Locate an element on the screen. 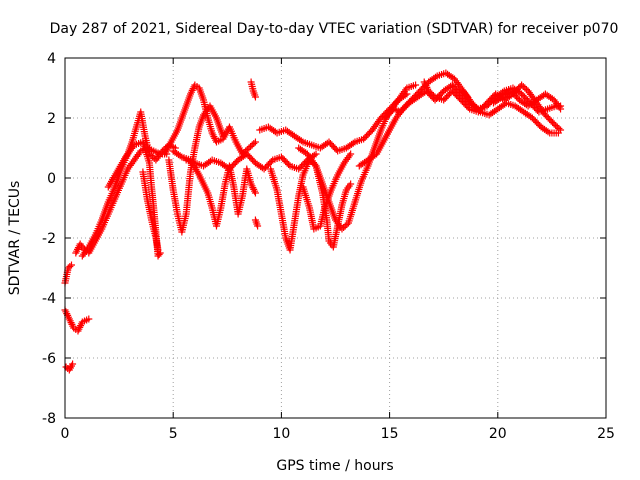 Image resolution: width=640 pixels, height=480 pixels. y-tick-labels: -8 -6 -4 -2 0 2 4 is located at coordinates (49, 239).